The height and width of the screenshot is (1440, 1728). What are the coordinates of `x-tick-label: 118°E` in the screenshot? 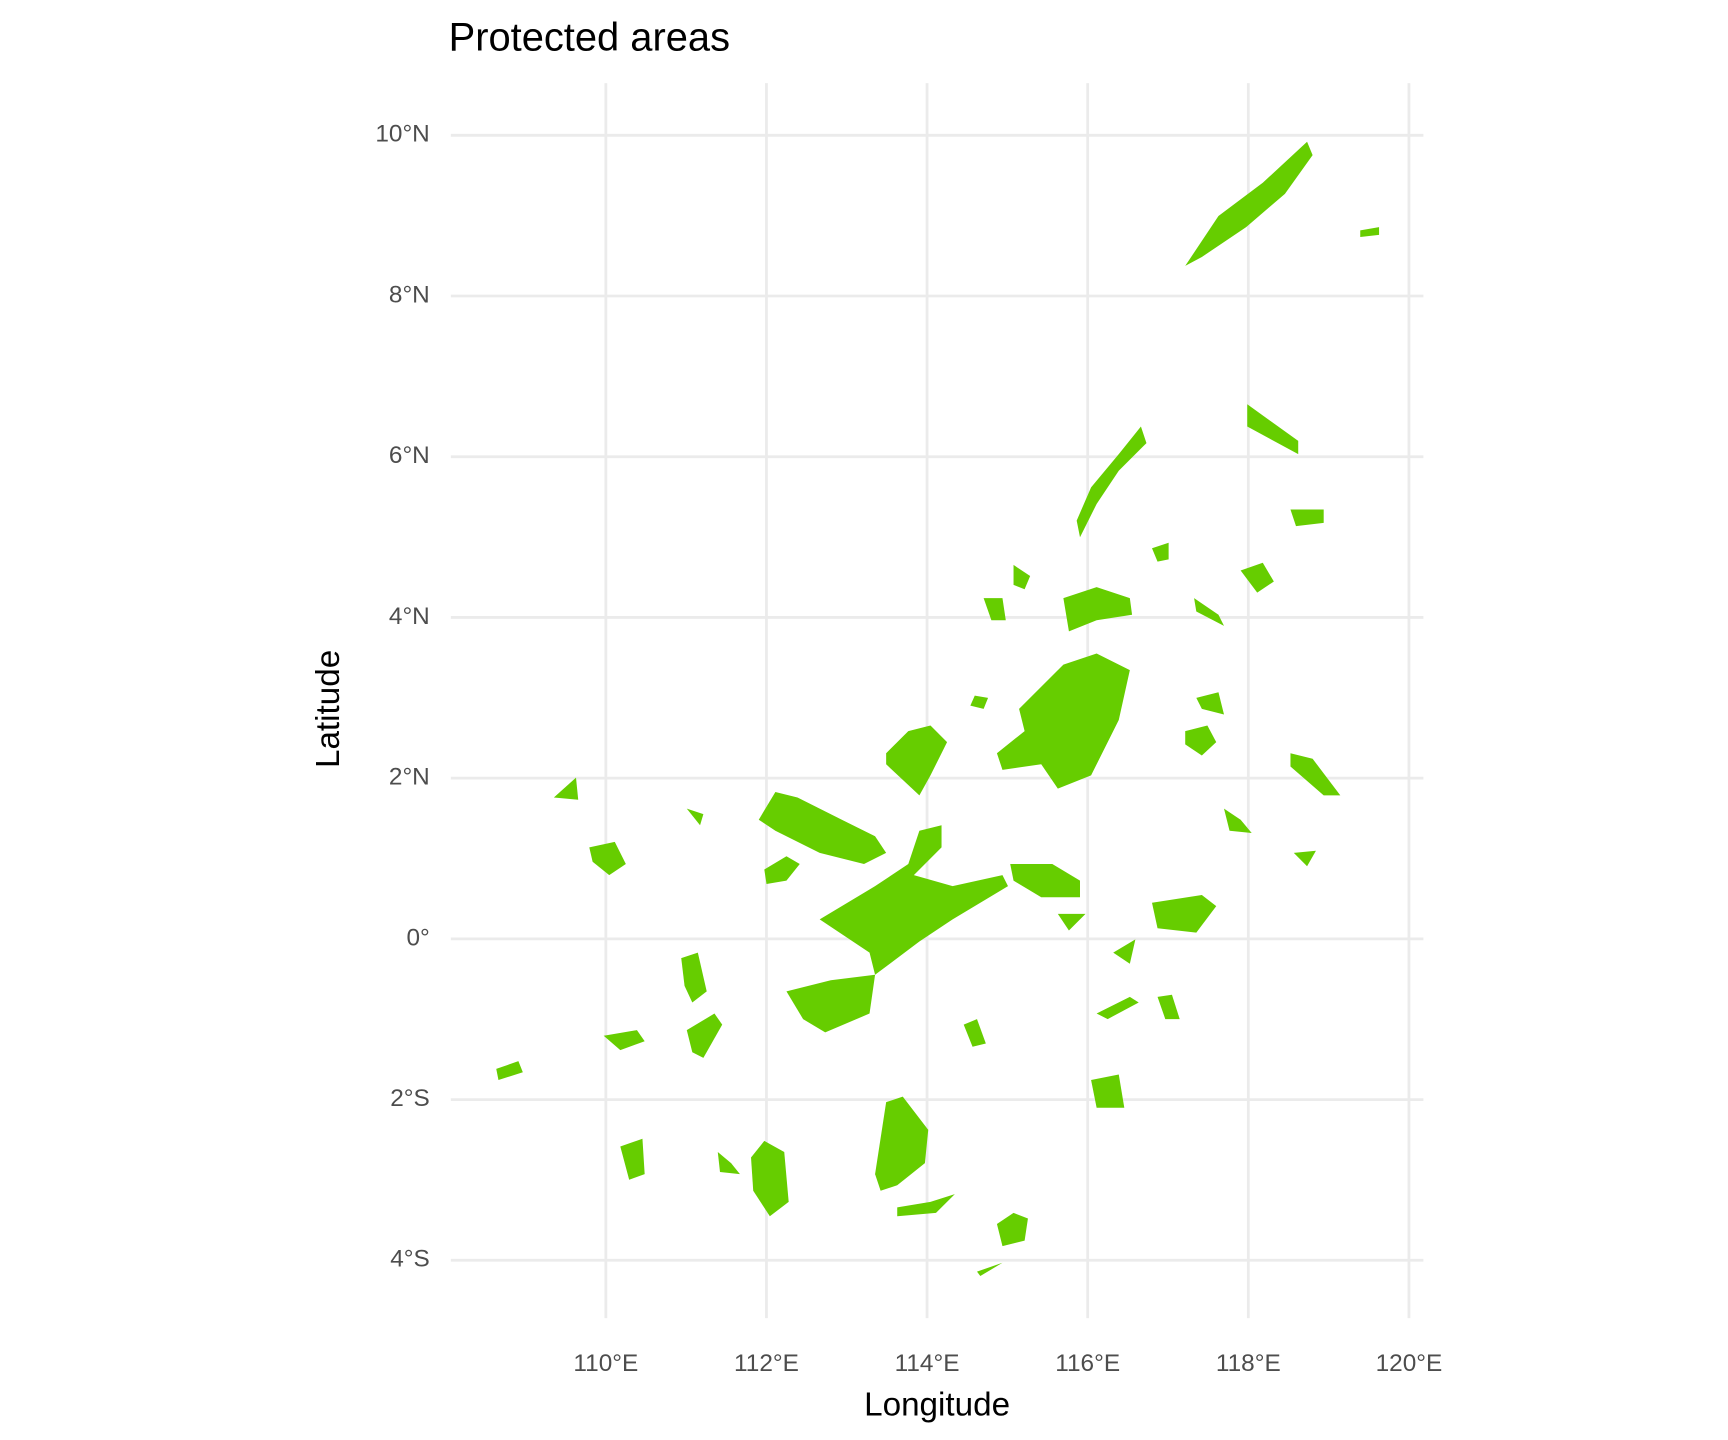 It's located at (1248, 1363).